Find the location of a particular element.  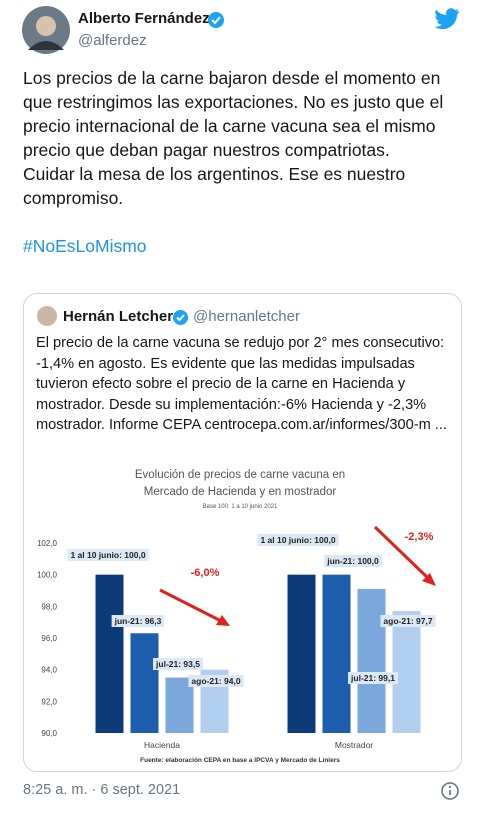

y-tick-label: 102,0 is located at coordinates (47, 543).